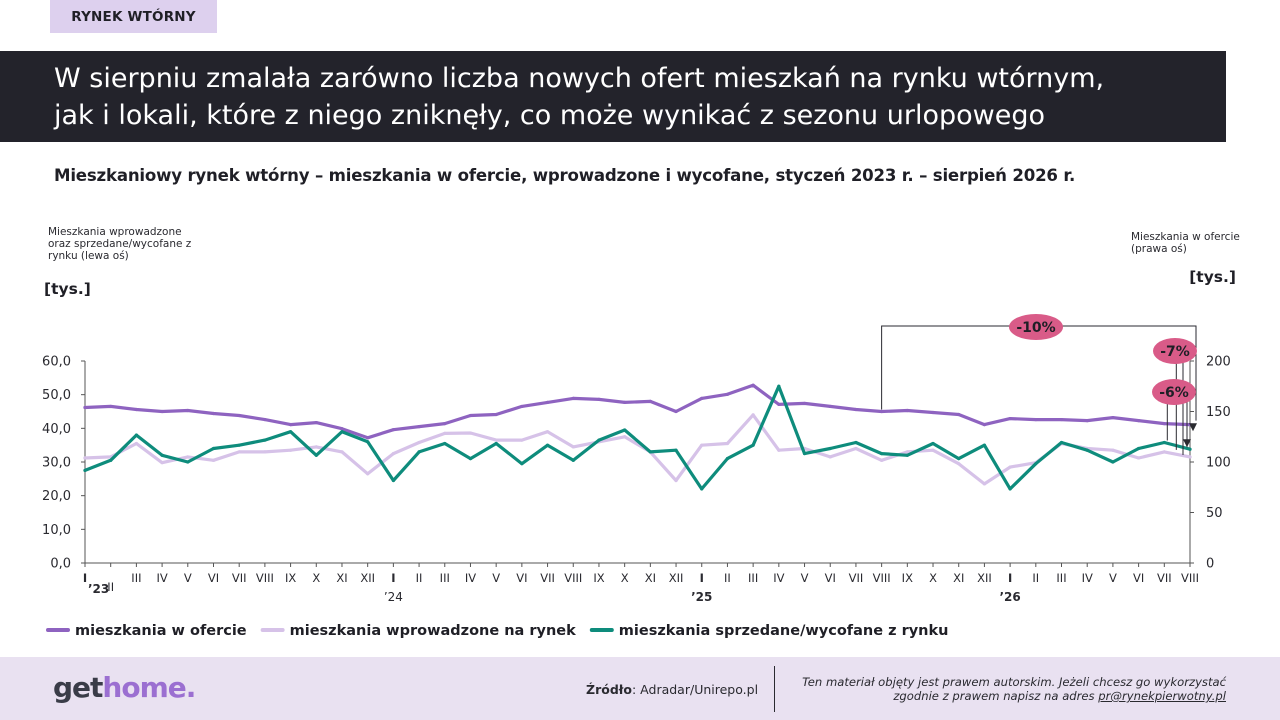  I want to click on left-axis-tick-label: 10,0, so click(56, 530).